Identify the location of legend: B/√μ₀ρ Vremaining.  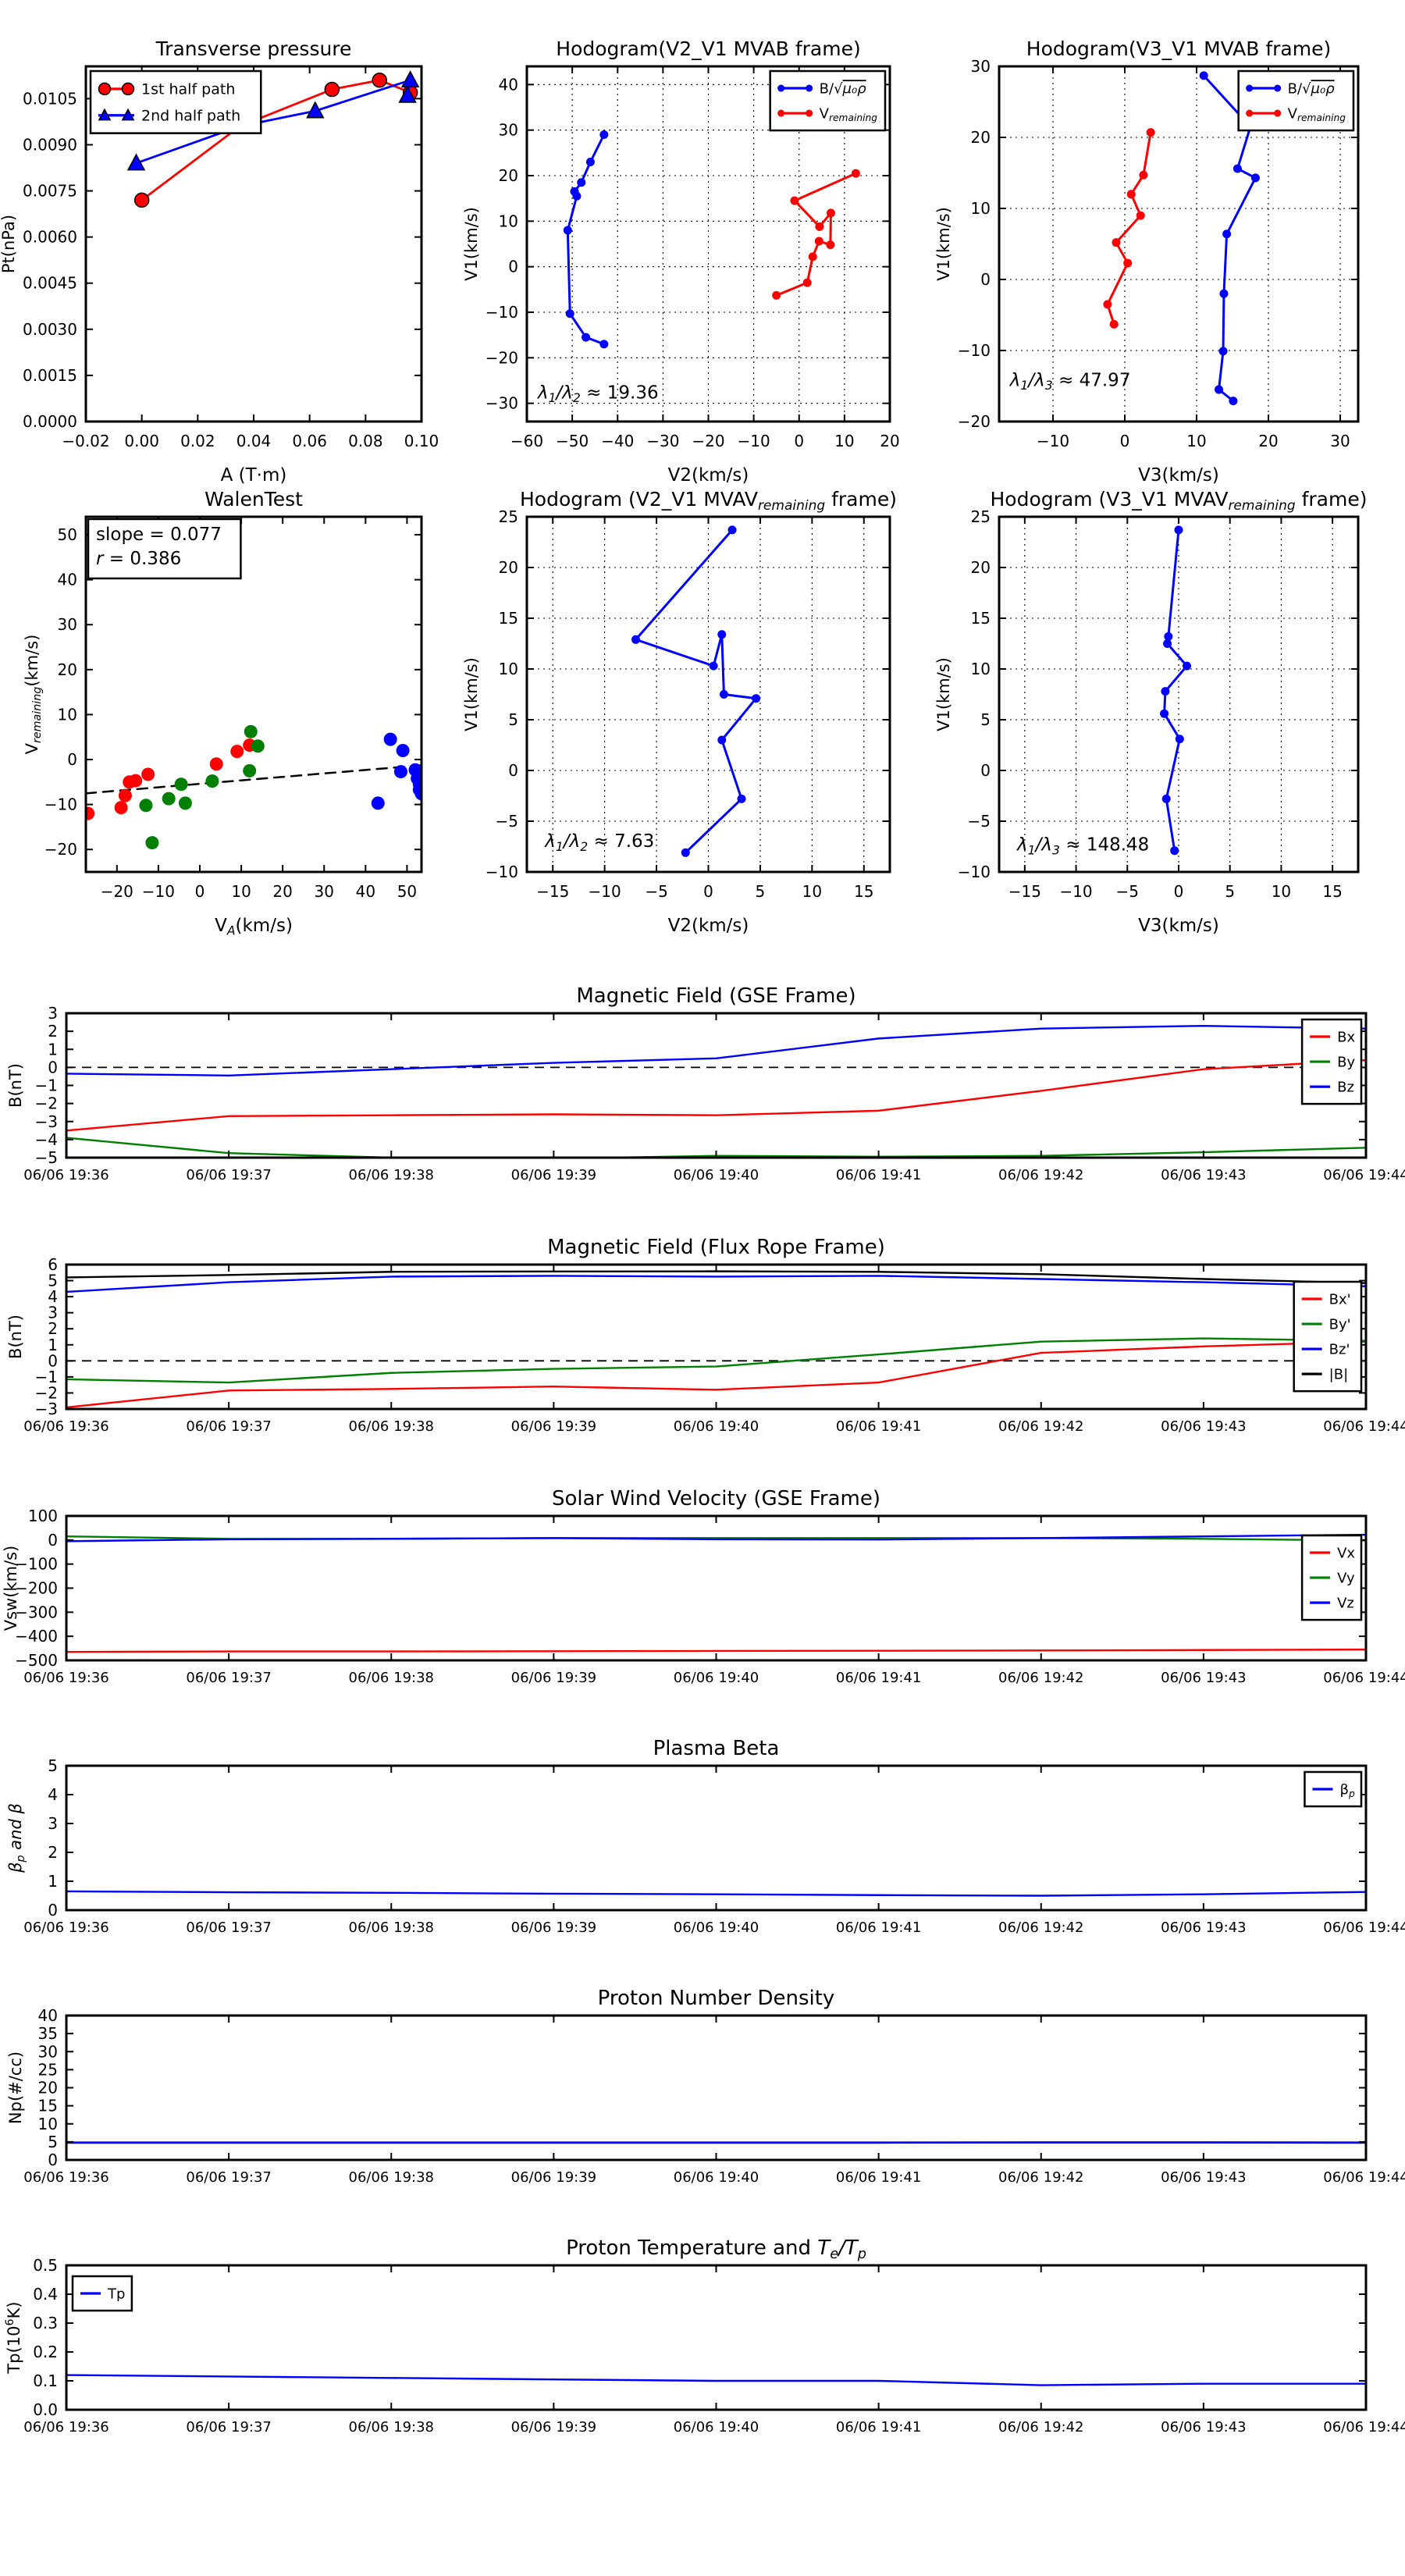
(828, 100).